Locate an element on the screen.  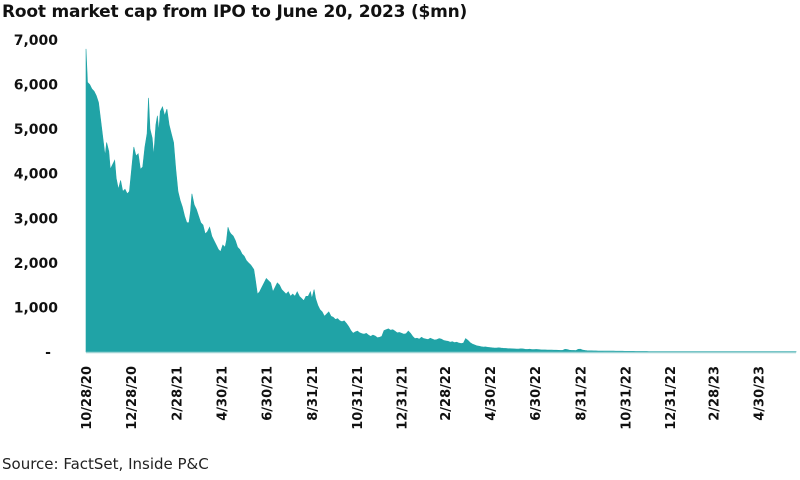
y-axis: - 1,000 2,000 3,000 4,000 5,000 6,000 7,000 is located at coordinates (36, 197).